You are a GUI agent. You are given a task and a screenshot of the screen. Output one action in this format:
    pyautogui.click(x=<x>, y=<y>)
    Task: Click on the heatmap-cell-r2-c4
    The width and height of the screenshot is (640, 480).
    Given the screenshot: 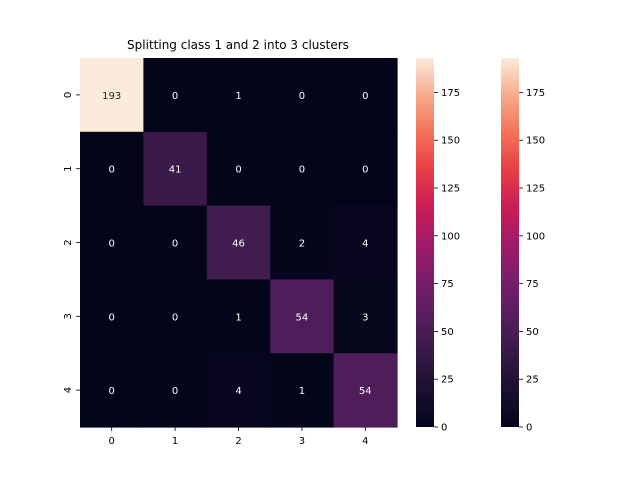 What is the action you would take?
    pyautogui.click(x=365, y=242)
    